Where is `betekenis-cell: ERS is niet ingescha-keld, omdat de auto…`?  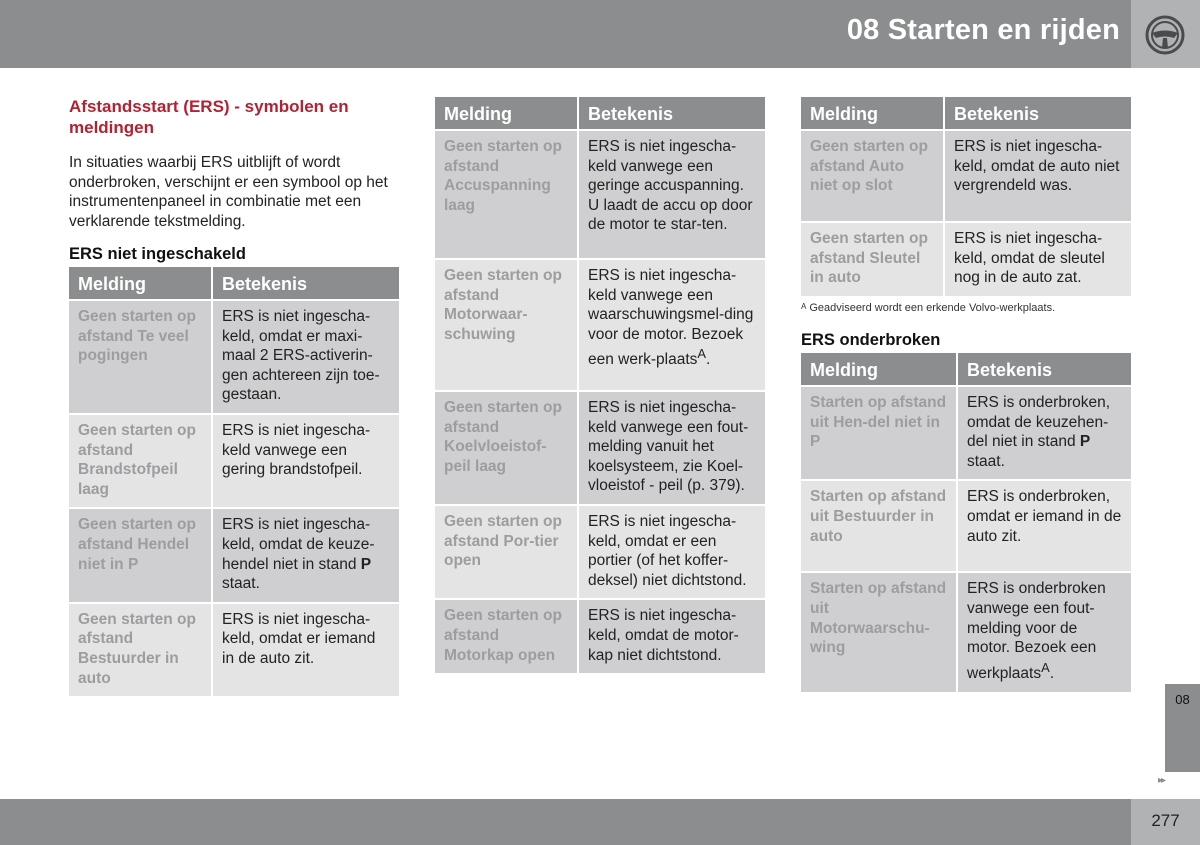
betekenis-cell: ERS is niet ingescha-keld, omdat de auto… is located at coordinates (1038, 175).